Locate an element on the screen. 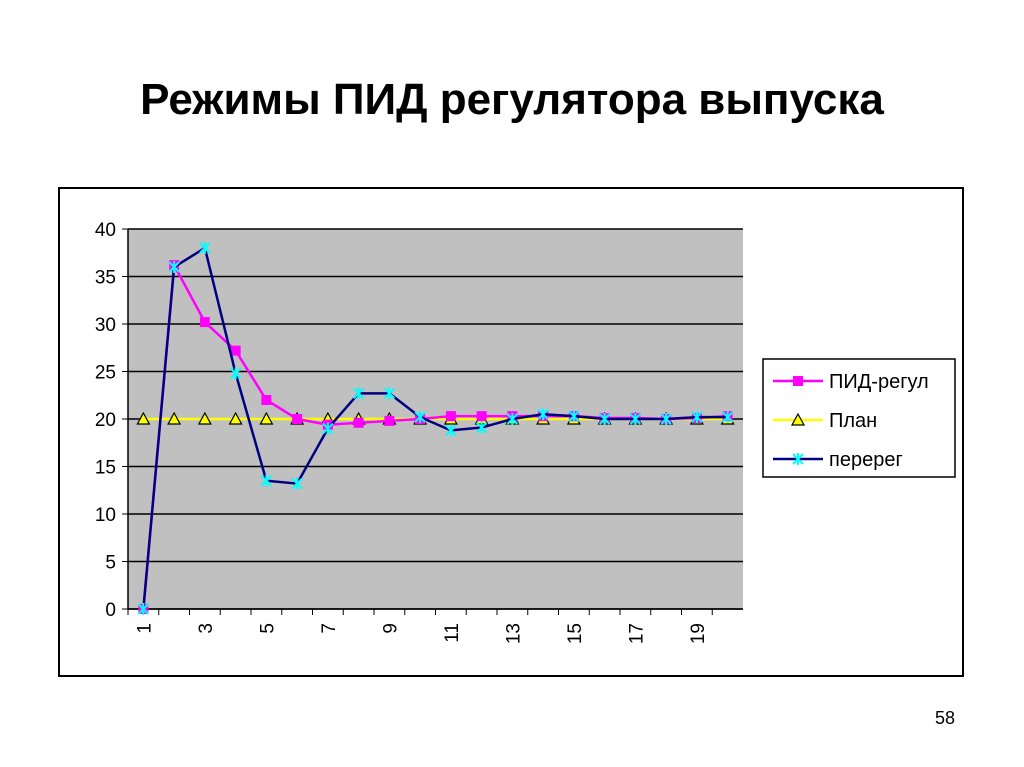 This screenshot has width=1024, height=767. x-tick-label: 13 is located at coordinates (513, 633).